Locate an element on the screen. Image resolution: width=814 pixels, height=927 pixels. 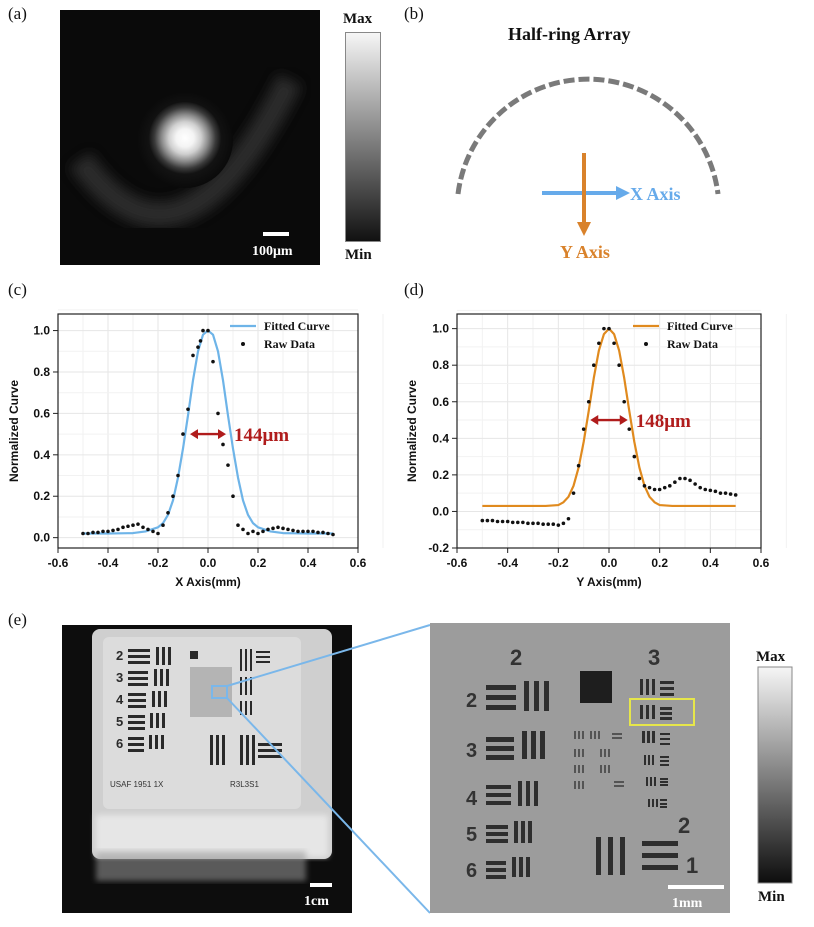
y-axis-label: Normalized Curve is located at coordinates (412, 431).